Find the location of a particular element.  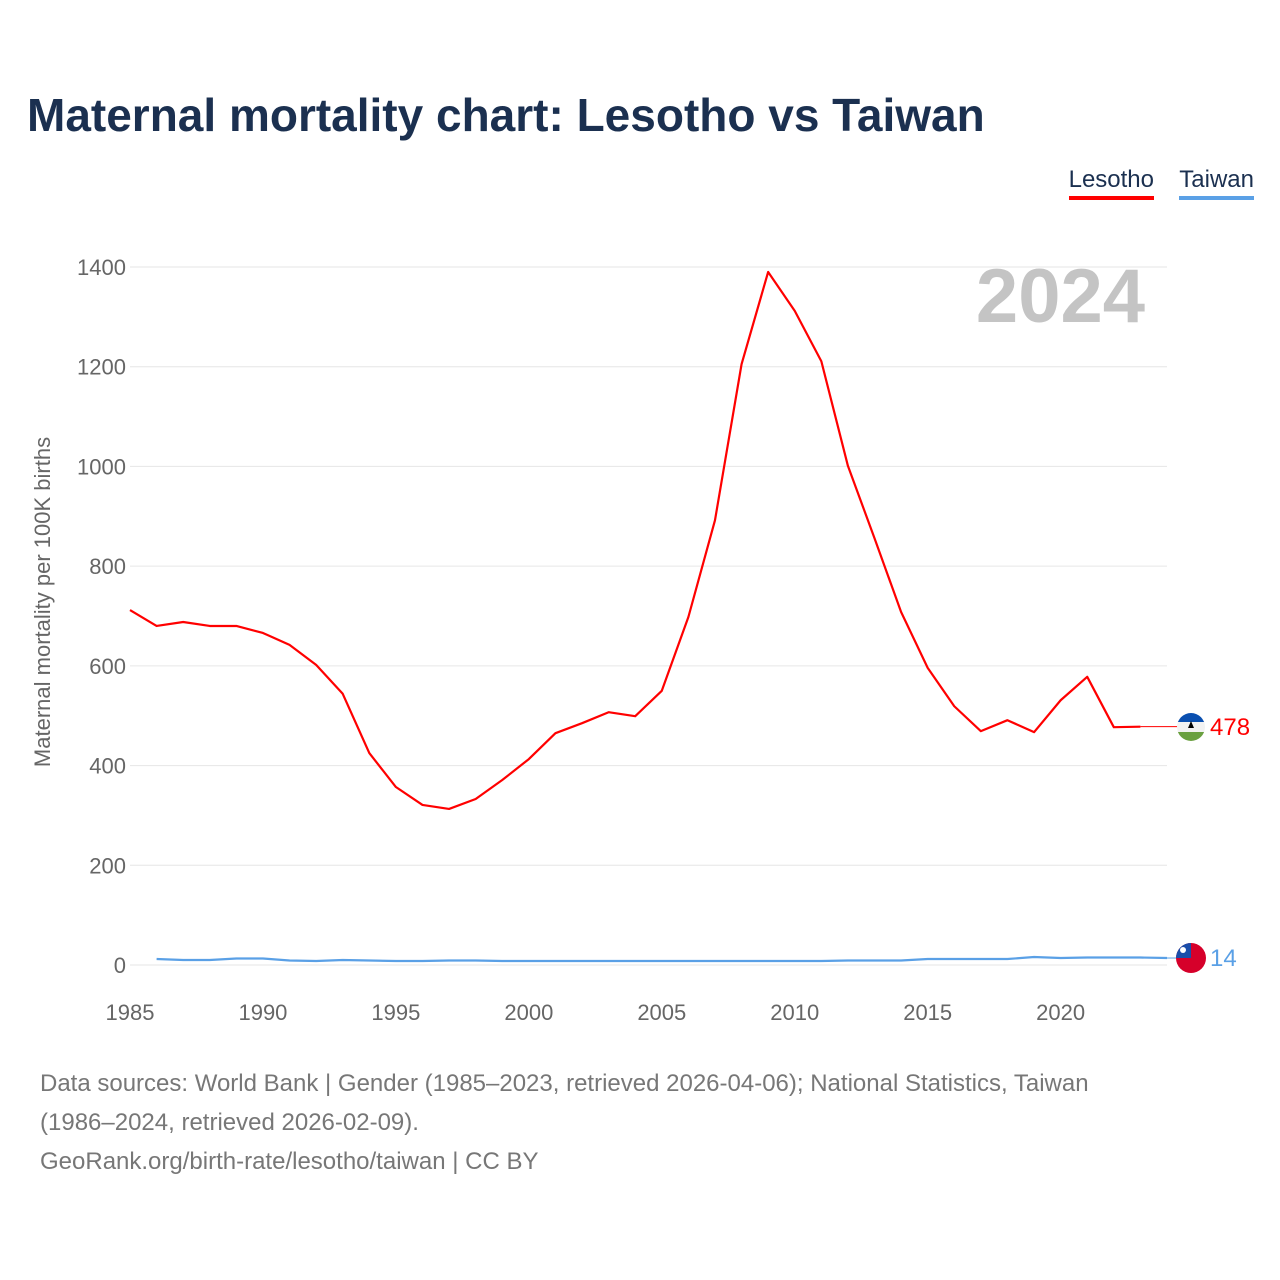

y-tick-label: 1200 is located at coordinates (101, 367).